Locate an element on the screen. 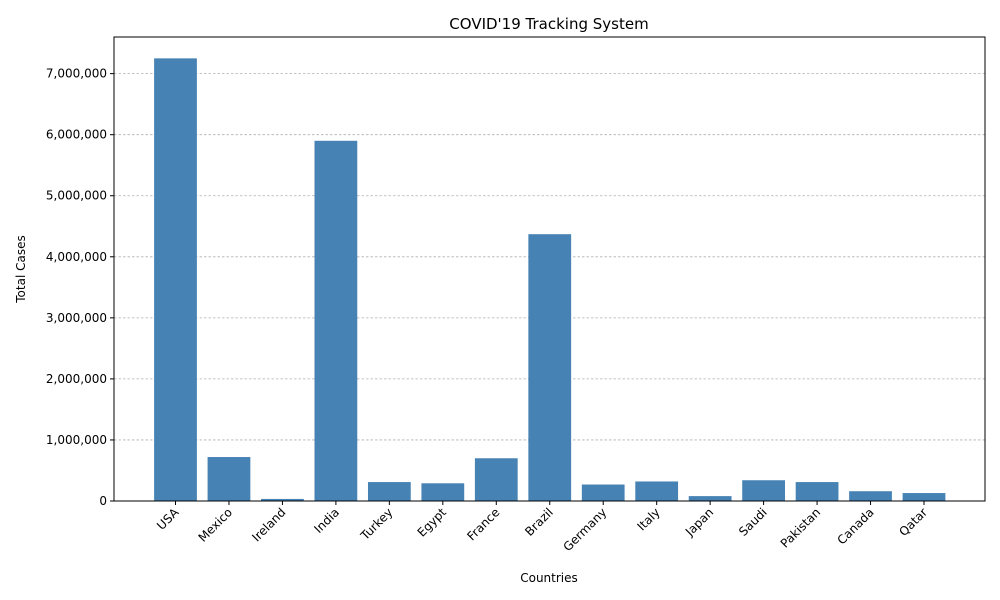  x-tick-label: Saudi is located at coordinates (753, 522).